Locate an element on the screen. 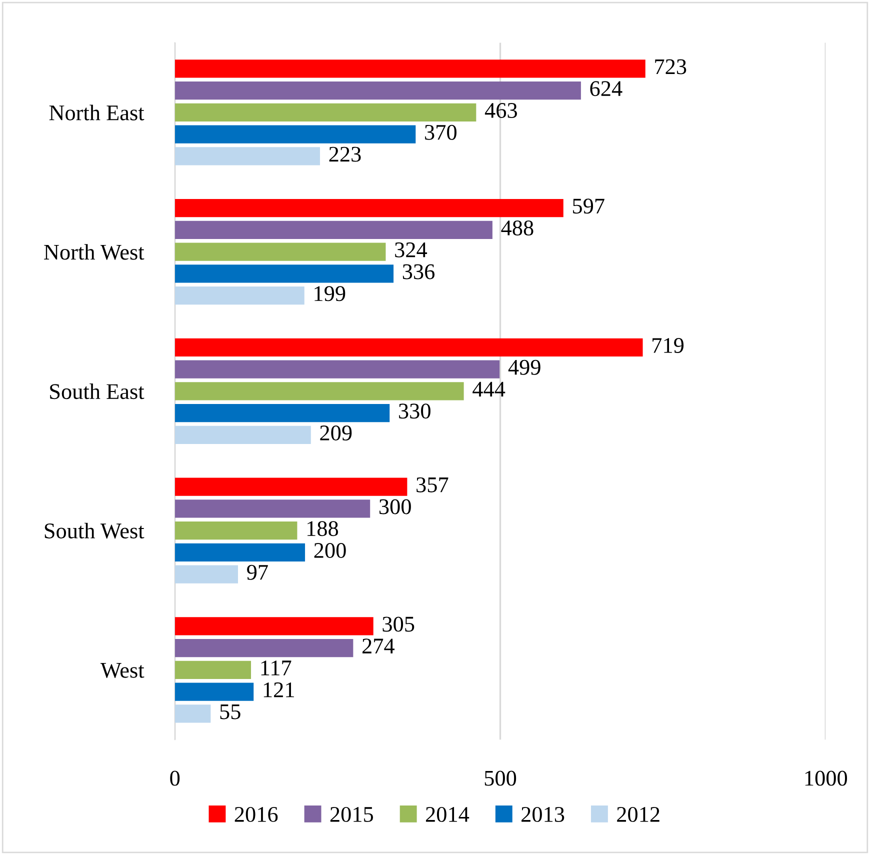 The width and height of the screenshot is (870, 855). data-label: 357 is located at coordinates (432, 484).